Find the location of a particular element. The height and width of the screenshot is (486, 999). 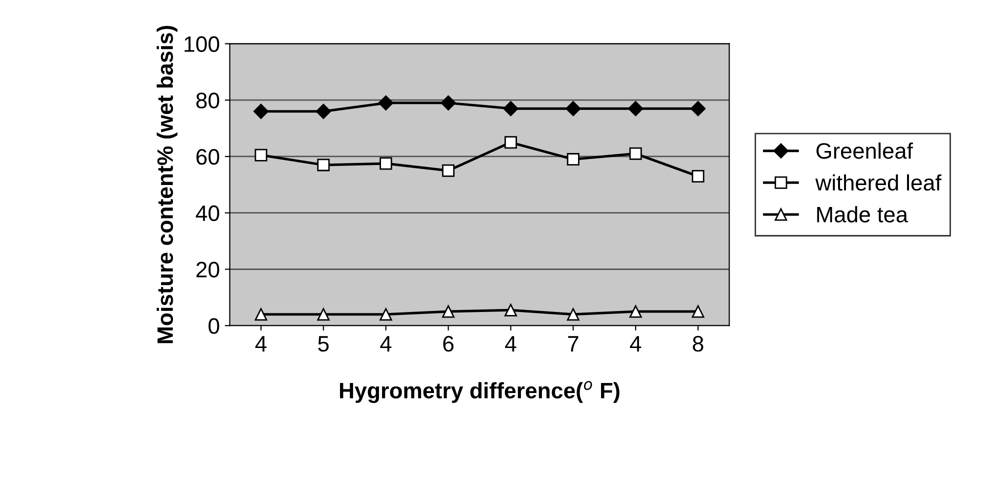

legend-label: Made tea is located at coordinates (862, 214).